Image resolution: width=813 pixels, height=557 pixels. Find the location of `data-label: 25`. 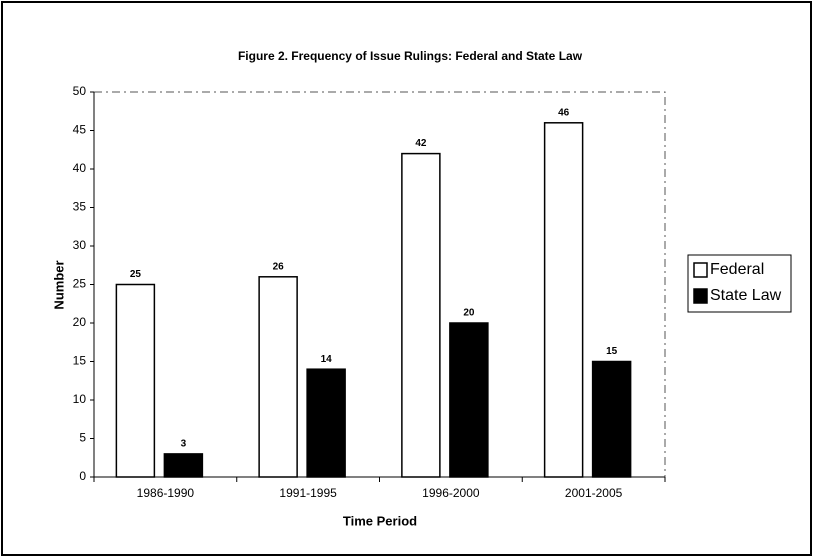

data-label: 25 is located at coordinates (136, 274).